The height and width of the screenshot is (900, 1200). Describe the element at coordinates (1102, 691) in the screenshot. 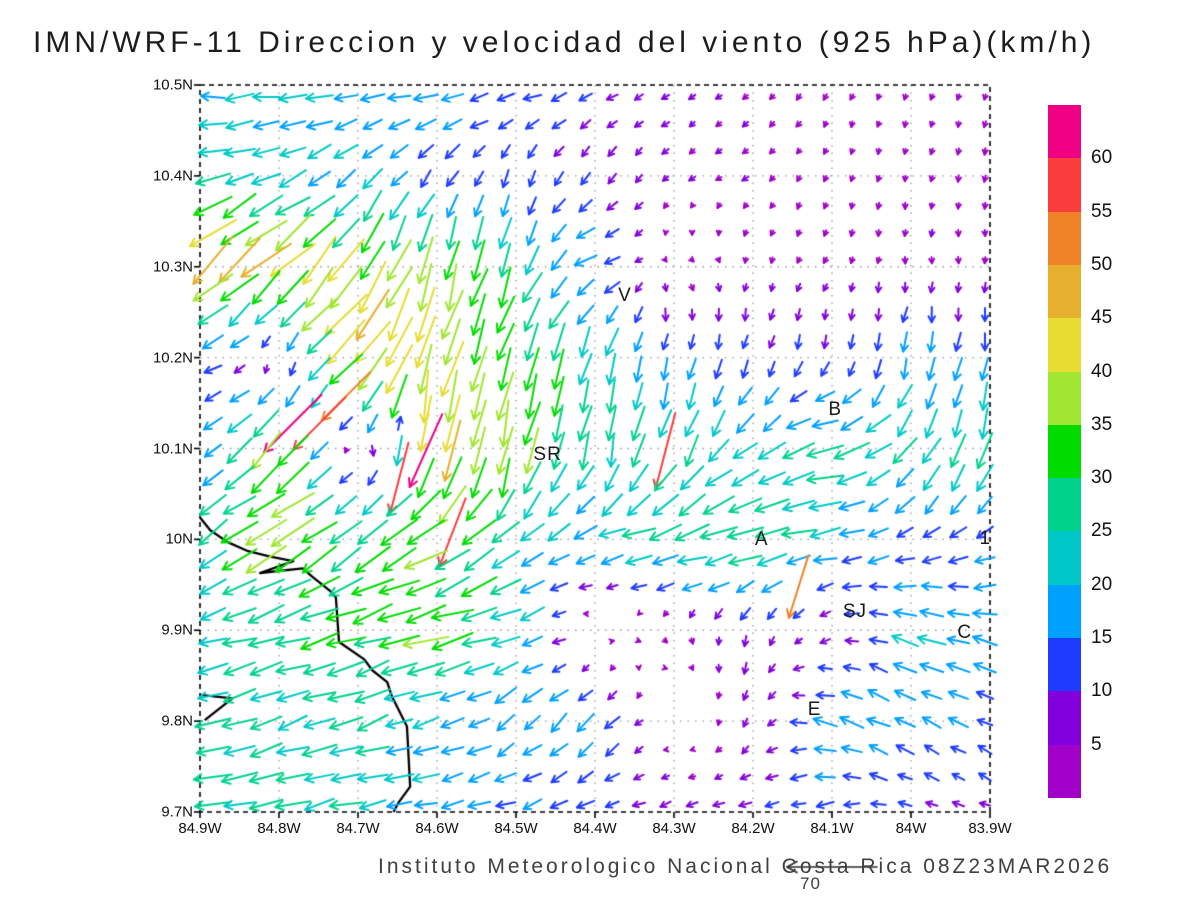

I see `colorbar-tick-label: 10` at that location.